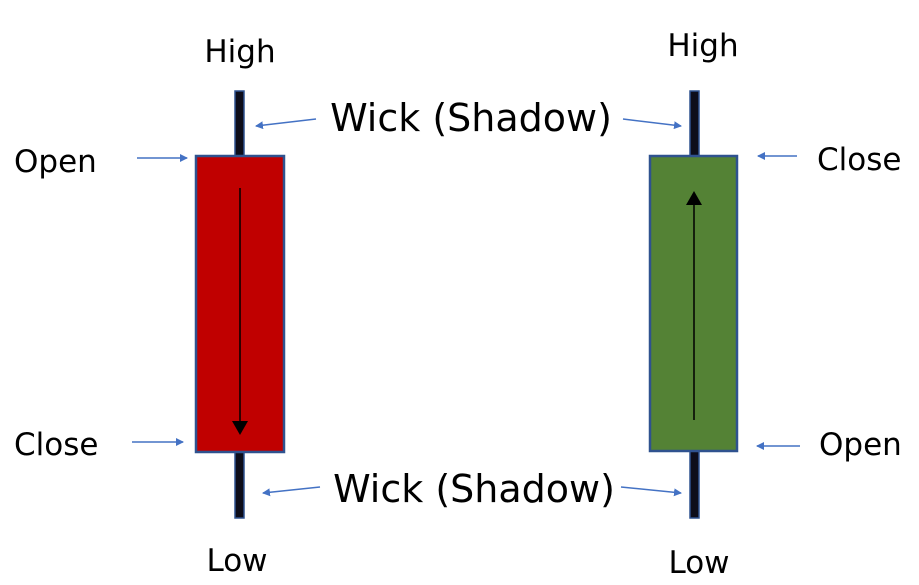 This screenshot has height=585, width=919. I want to click on bear-close-label: Close, so click(56, 445).